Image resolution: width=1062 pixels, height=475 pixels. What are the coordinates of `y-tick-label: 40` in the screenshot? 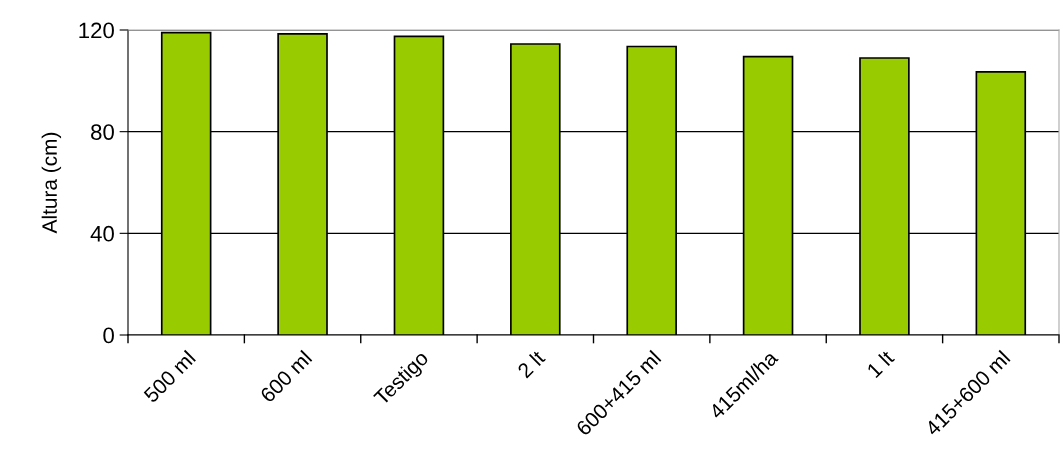 It's located at (102, 233).